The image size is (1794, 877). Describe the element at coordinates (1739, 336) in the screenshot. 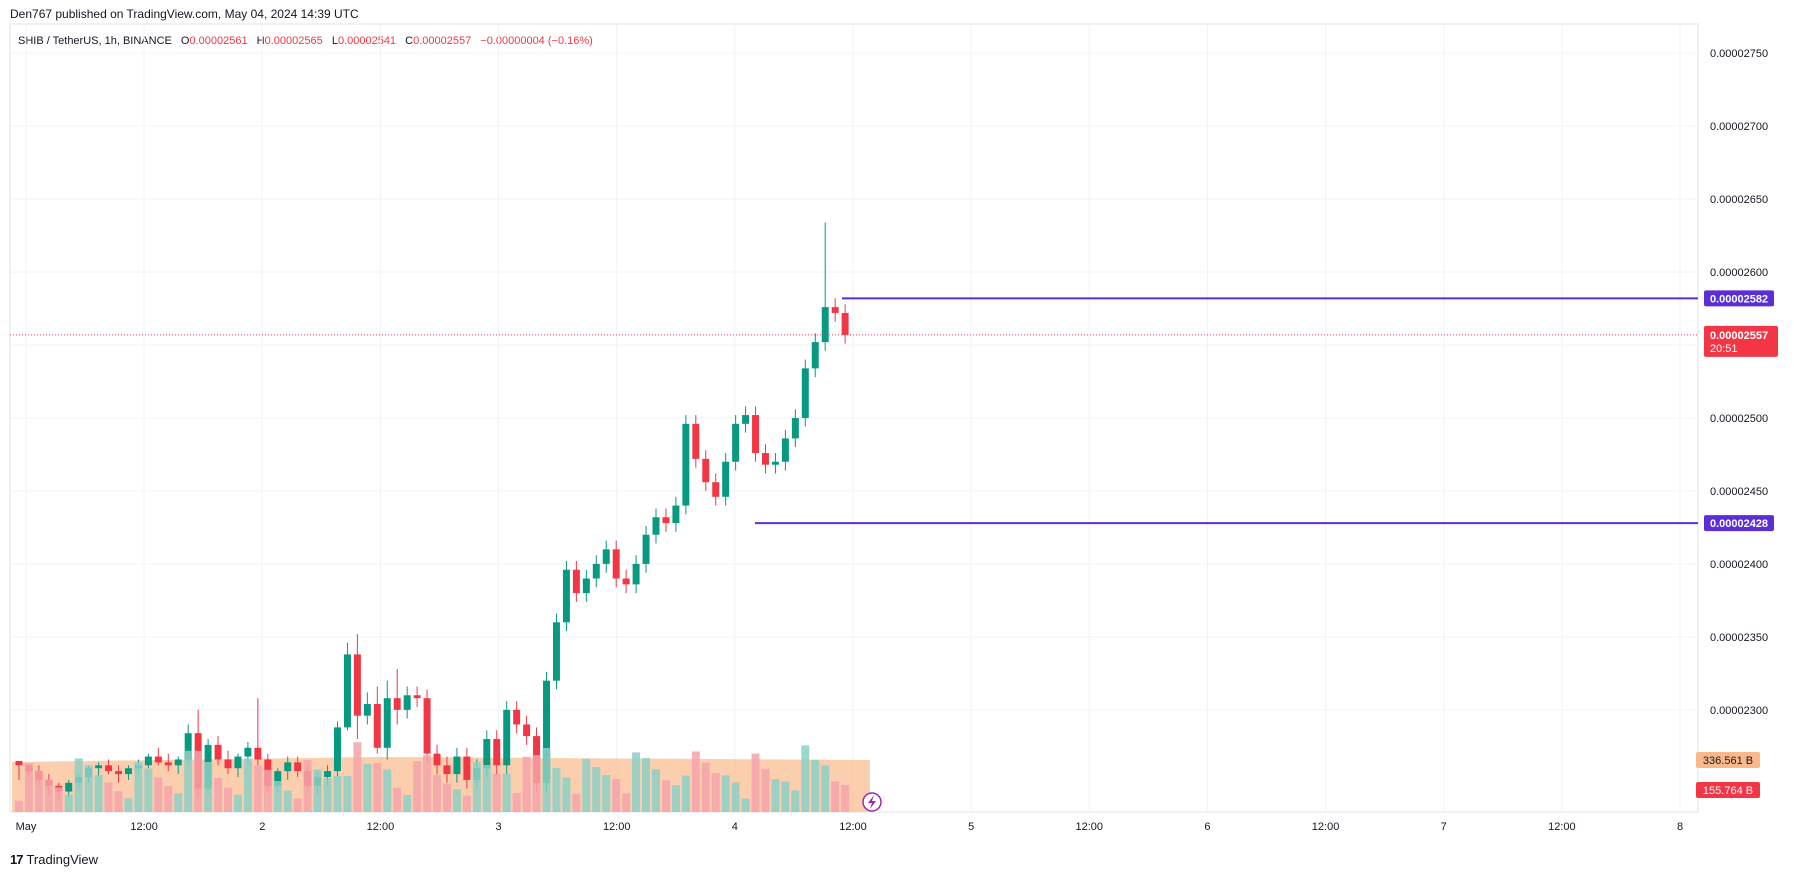

I see `last-price-text: 0.00002557` at that location.